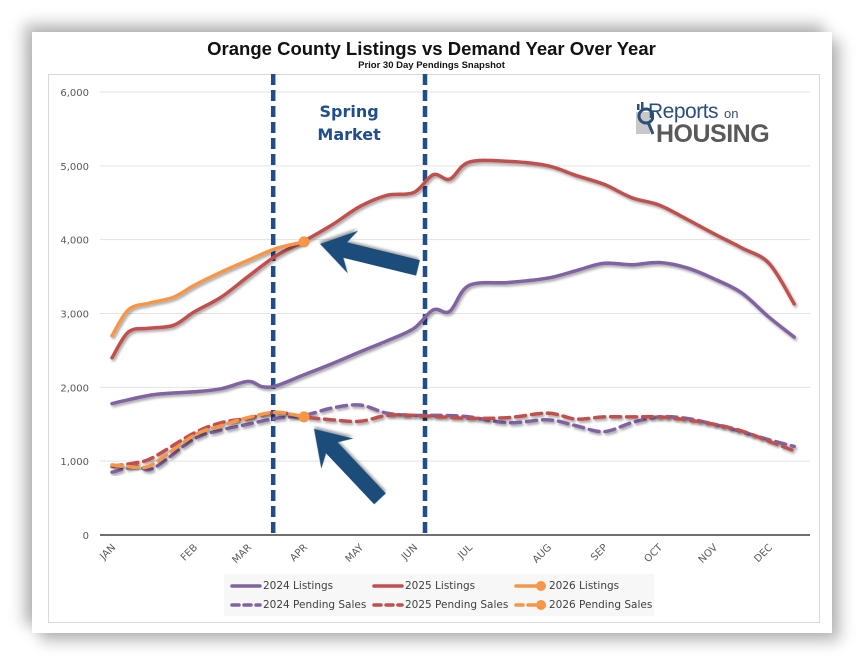 The width and height of the screenshot is (863, 665). What do you see at coordinates (645, 118) in the screenshot?
I see `magnifier-logo-icon` at bounding box center [645, 118].